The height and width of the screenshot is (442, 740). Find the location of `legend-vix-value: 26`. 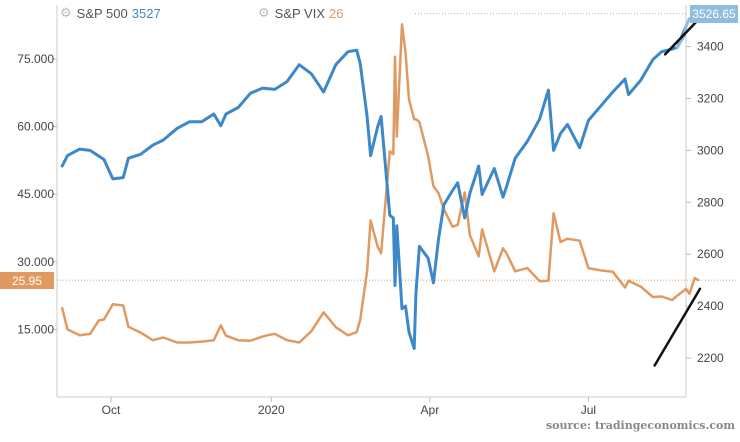

legend-vix-value: 26 is located at coordinates (336, 13).